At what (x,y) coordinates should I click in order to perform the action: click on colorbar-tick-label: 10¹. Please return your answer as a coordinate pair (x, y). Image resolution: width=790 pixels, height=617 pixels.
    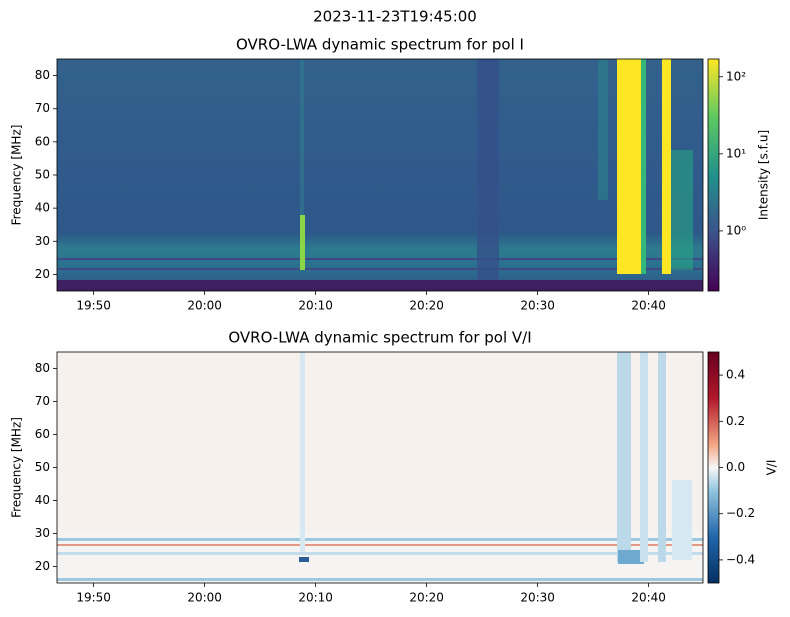
    Looking at the image, I should click on (736, 153).